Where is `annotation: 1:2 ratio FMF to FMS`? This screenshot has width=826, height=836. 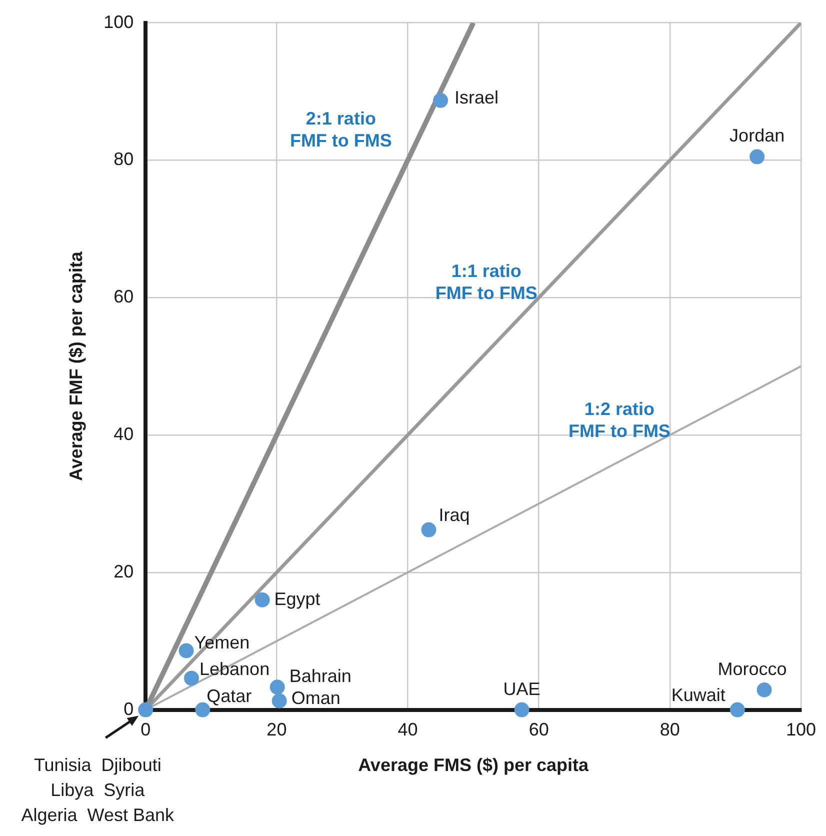
annotation: 1:2 ratio FMF to FMS is located at coordinates (619, 420).